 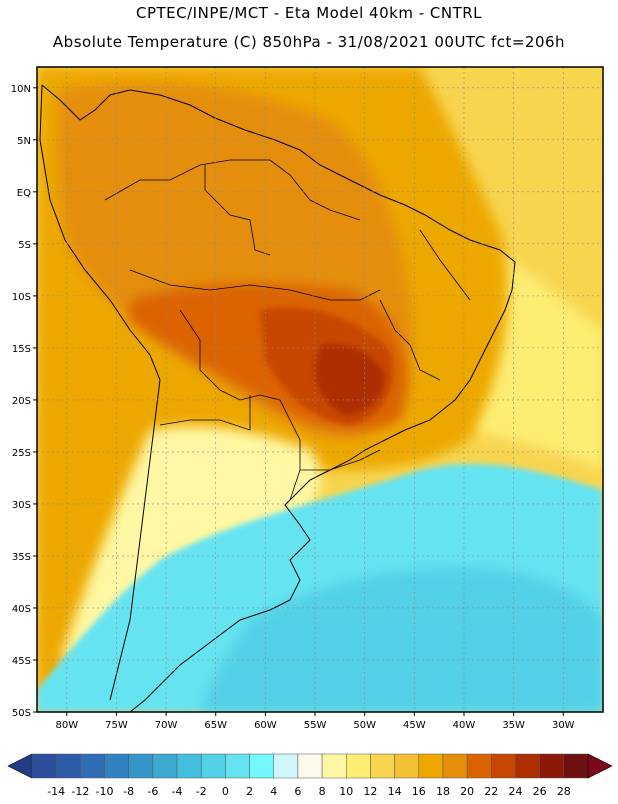 What do you see at coordinates (166, 725) in the screenshot?
I see `lon-tick-label: 70W` at bounding box center [166, 725].